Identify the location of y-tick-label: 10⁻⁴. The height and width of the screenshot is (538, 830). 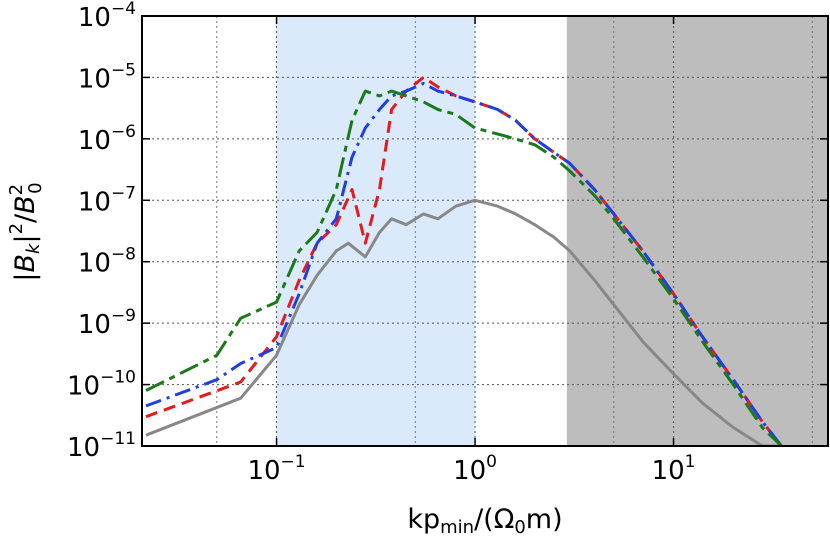
(107, 16).